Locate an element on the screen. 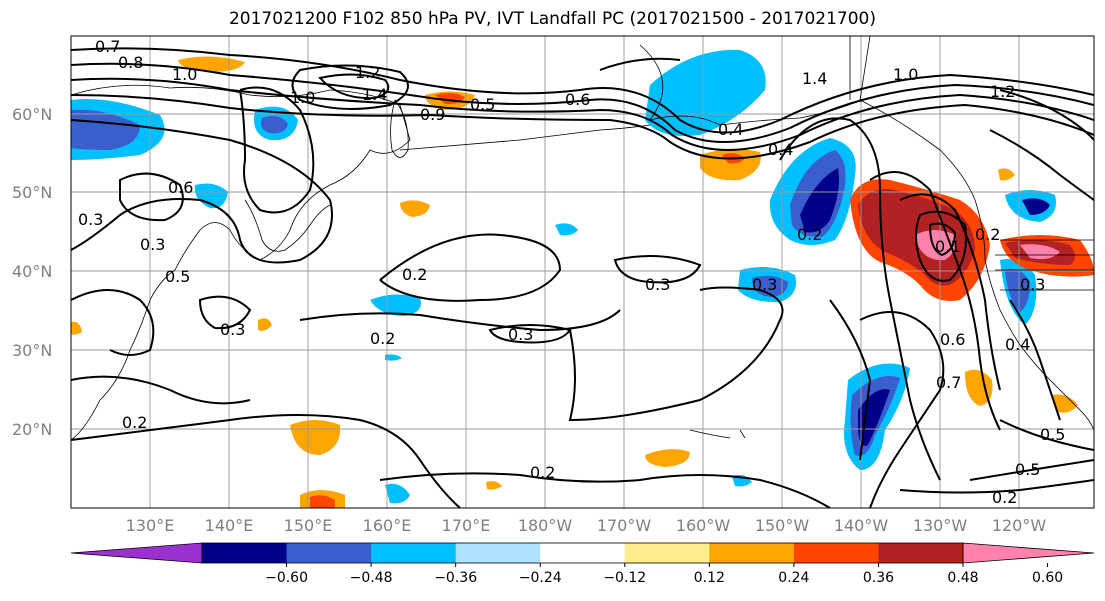  north-america-coastline is located at coordinates (976, 265).